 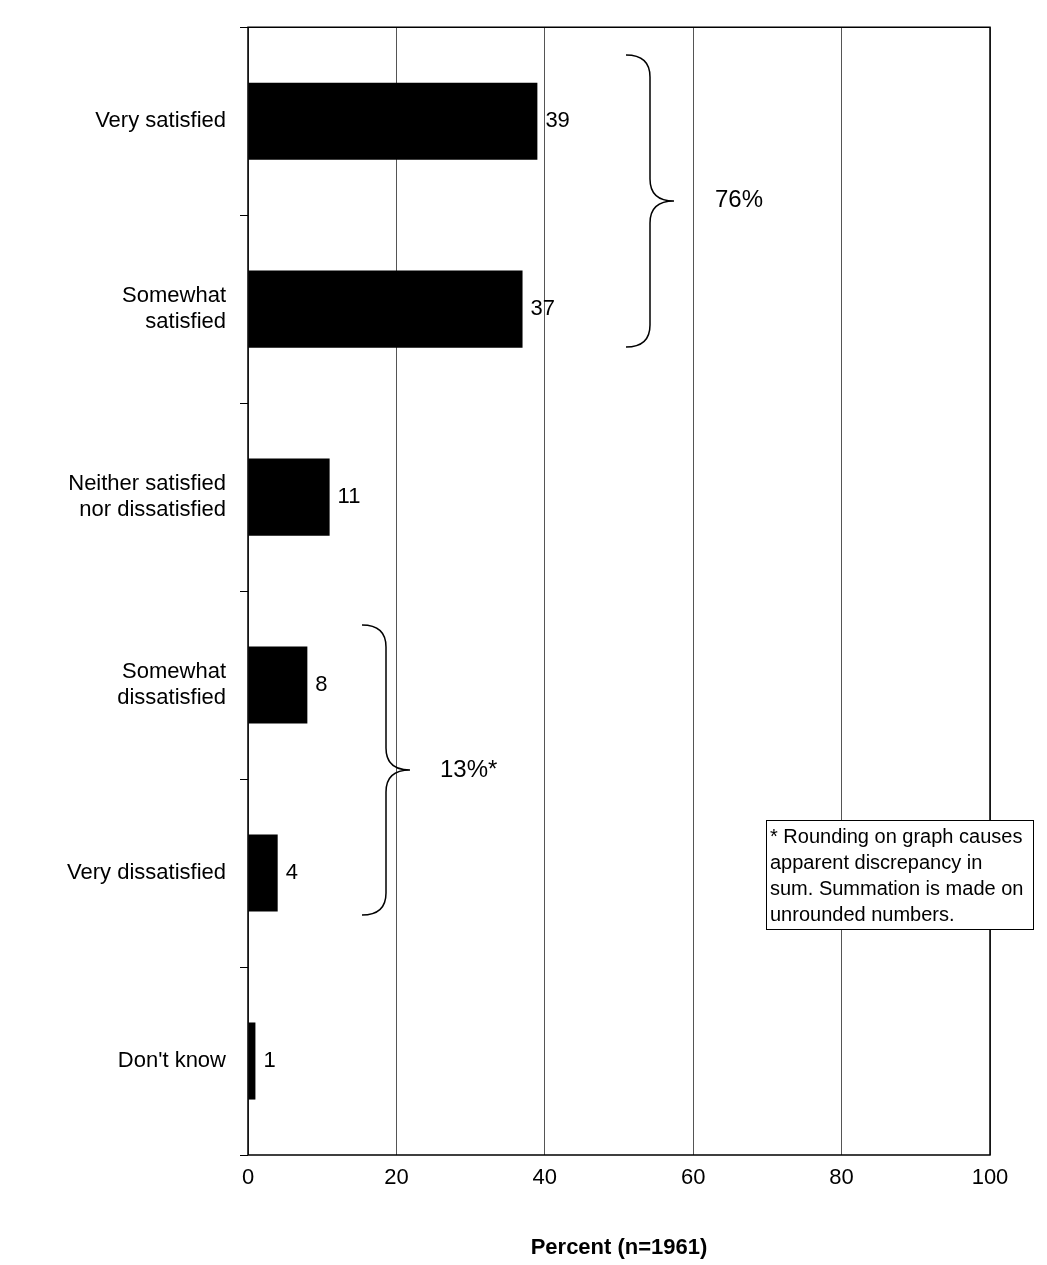 What do you see at coordinates (174, 308) in the screenshot?
I see `y-tick-label: Somewhat satisfied` at bounding box center [174, 308].